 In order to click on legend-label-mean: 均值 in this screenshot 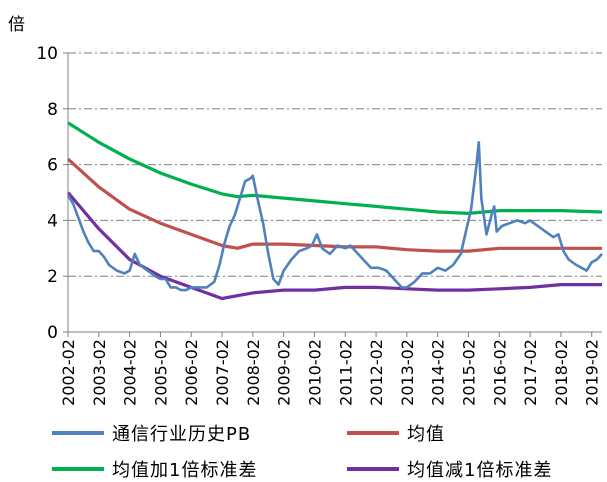, I will do `click(426, 434)`.